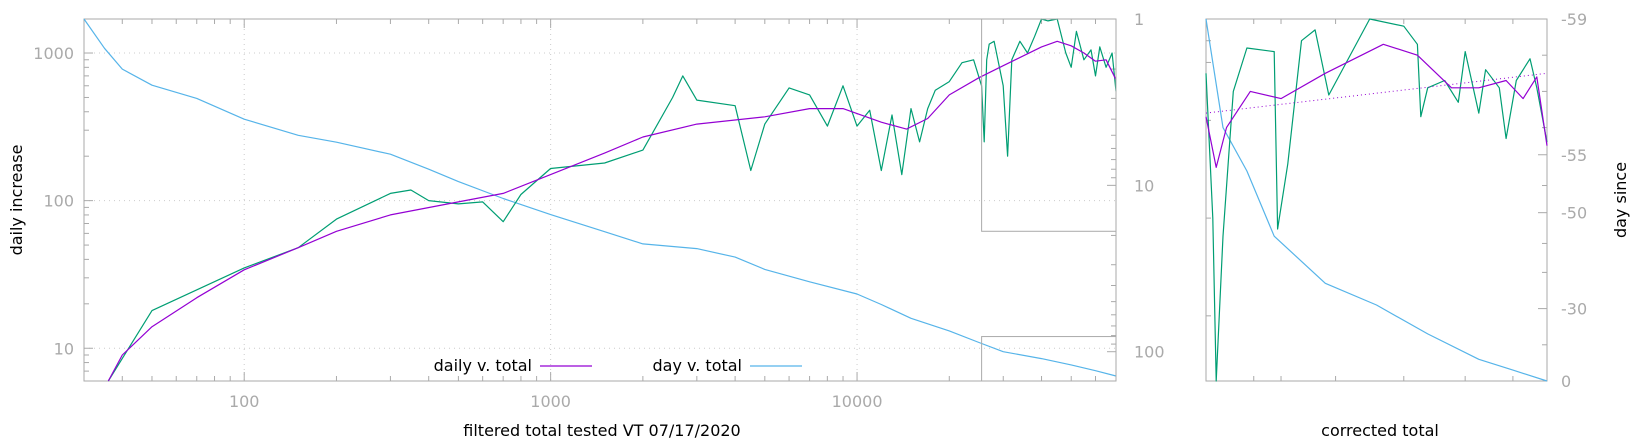 This screenshot has height=440, width=1640. I want to click on legend-label-daily: daily v. total, so click(483, 365).